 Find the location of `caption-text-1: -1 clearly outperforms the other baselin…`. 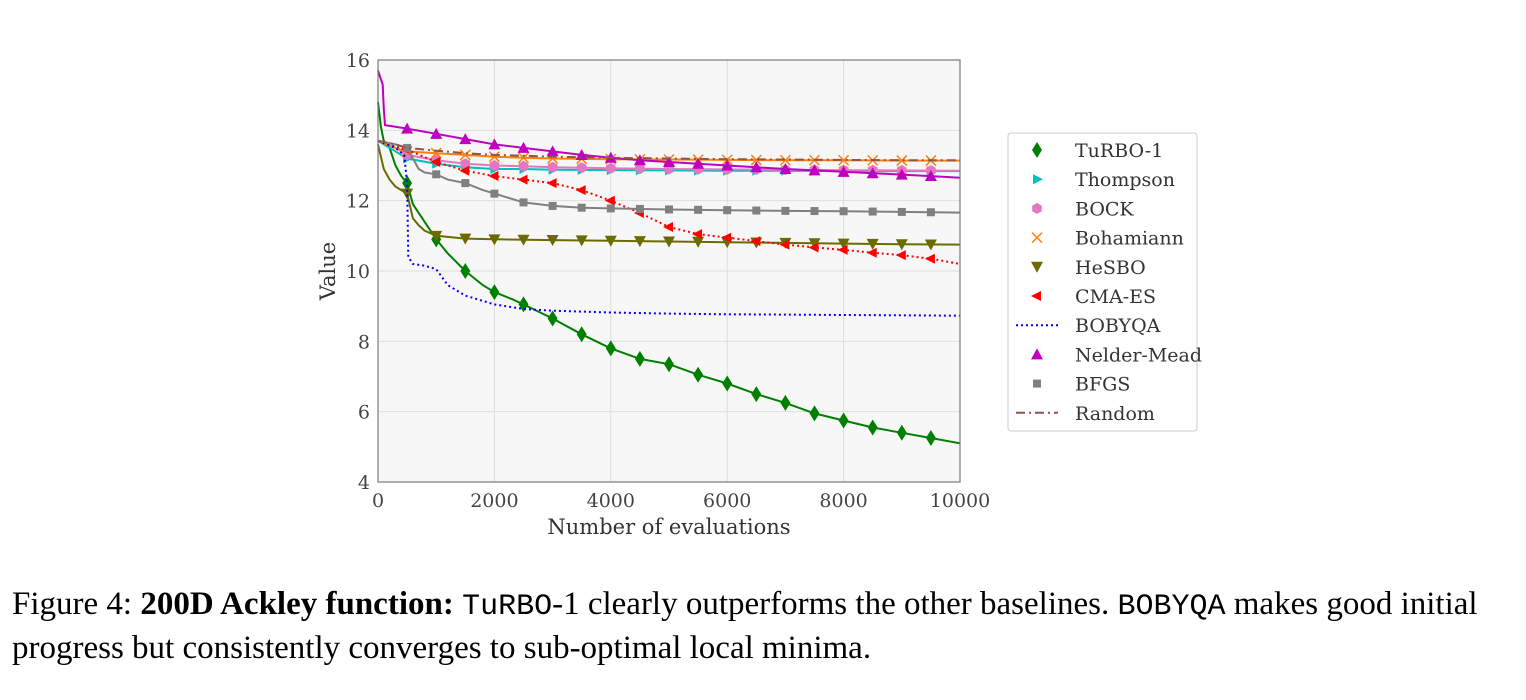

caption-text-1: -1 clearly outperforms the other baselin… is located at coordinates (831, 604).